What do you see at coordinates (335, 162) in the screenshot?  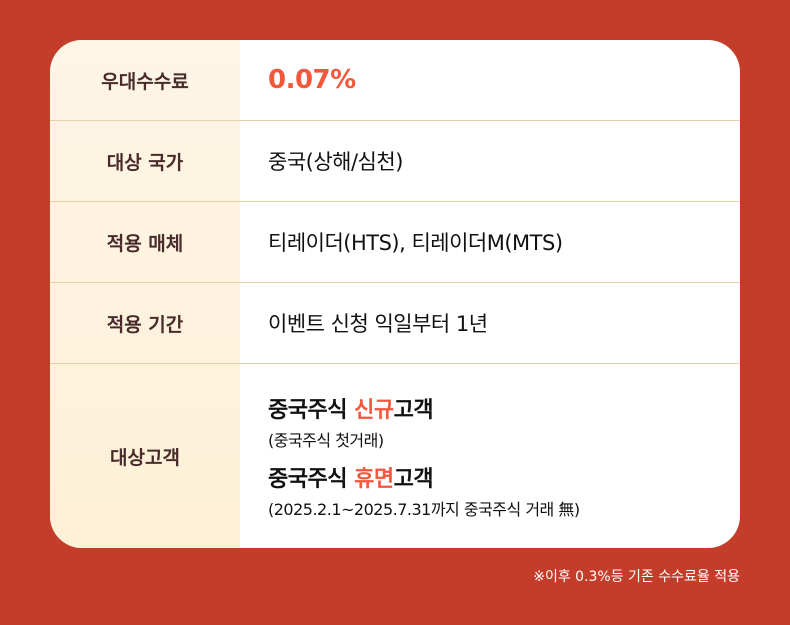 I see `row-value: 중국(상해/심천)` at bounding box center [335, 162].